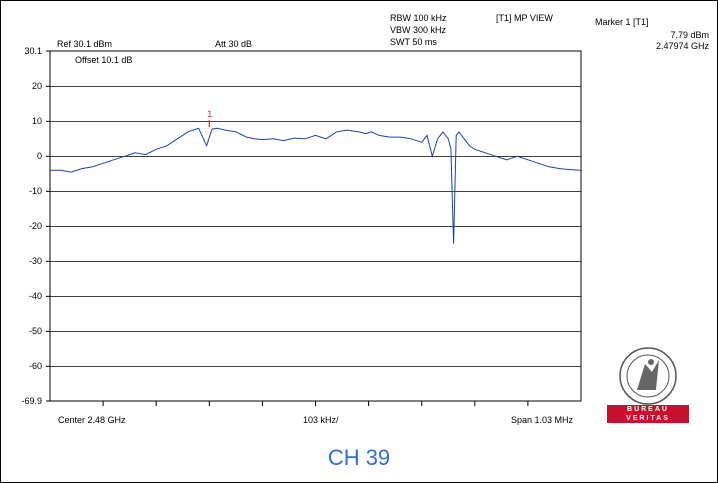 Image resolution: width=718 pixels, height=483 pixels. Describe the element at coordinates (33, 51) in the screenshot. I see `y-tick-label: 30.1` at that location.